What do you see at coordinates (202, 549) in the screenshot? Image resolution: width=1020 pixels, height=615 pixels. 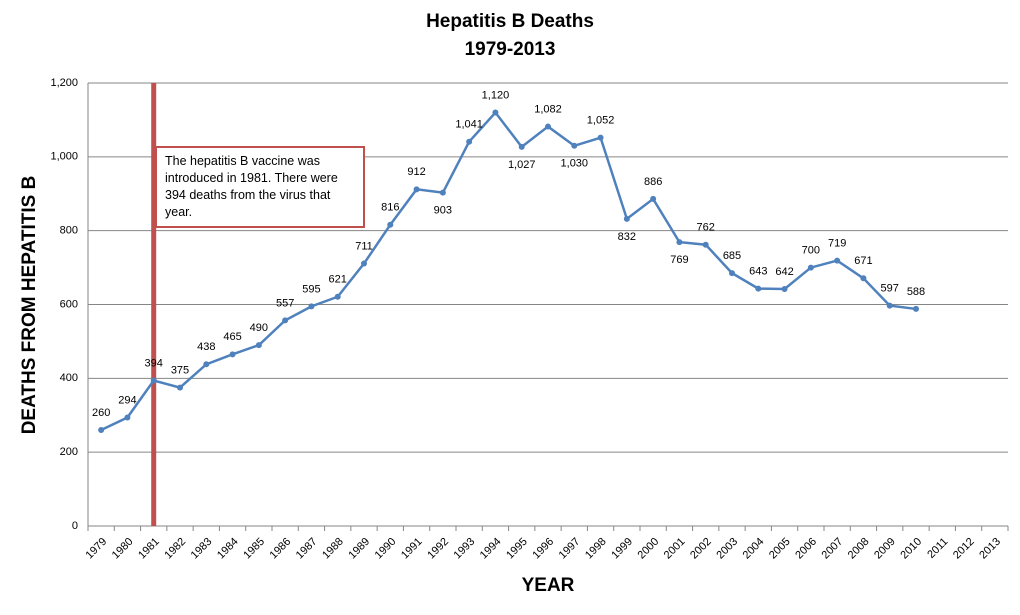 I see `x-tick-label: 1983` at bounding box center [202, 549].